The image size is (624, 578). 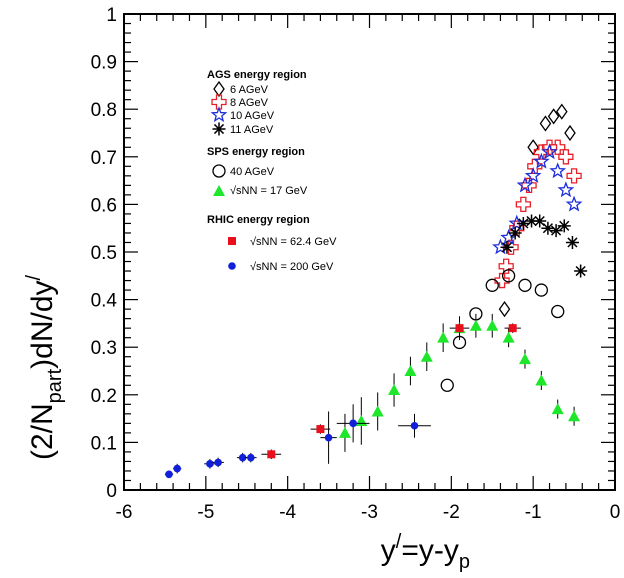 I want to click on y-tick-label: 0.2, so click(x=104, y=396).